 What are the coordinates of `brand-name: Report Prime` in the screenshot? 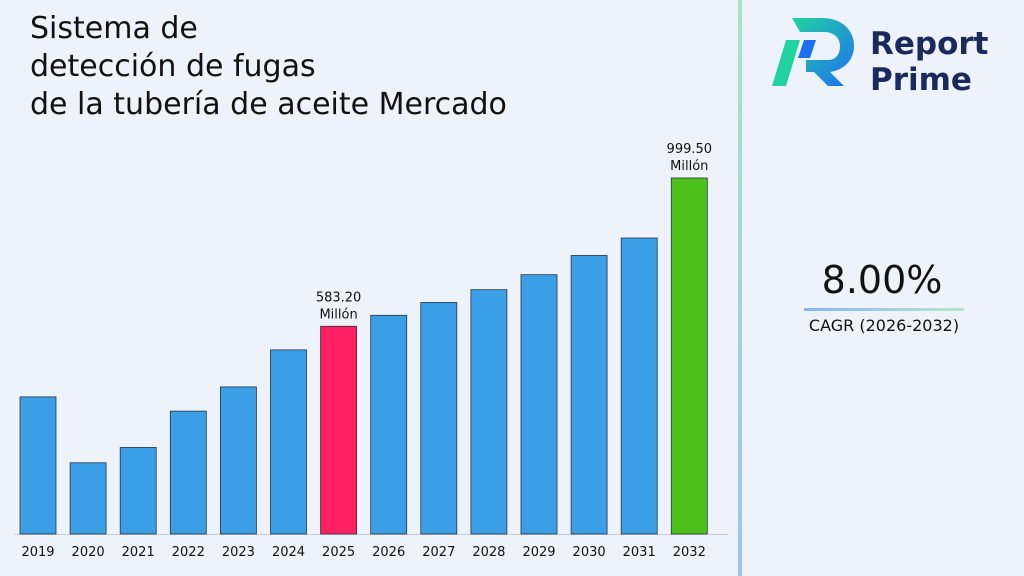 It's located at (929, 62).